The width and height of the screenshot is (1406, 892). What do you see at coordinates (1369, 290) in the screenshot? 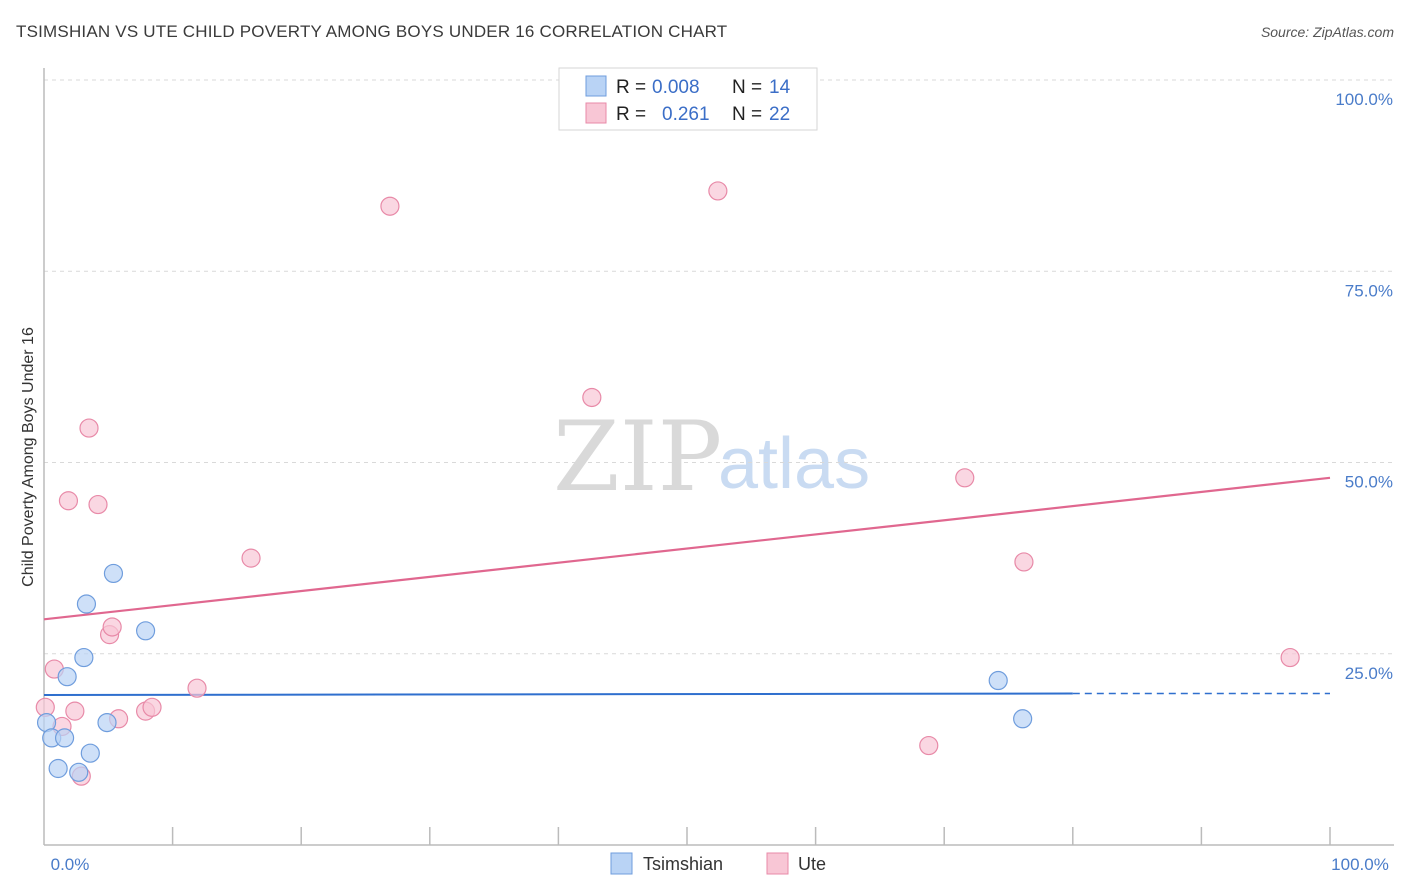
I see `y-tick-label-1: 75.0%` at bounding box center [1369, 290].